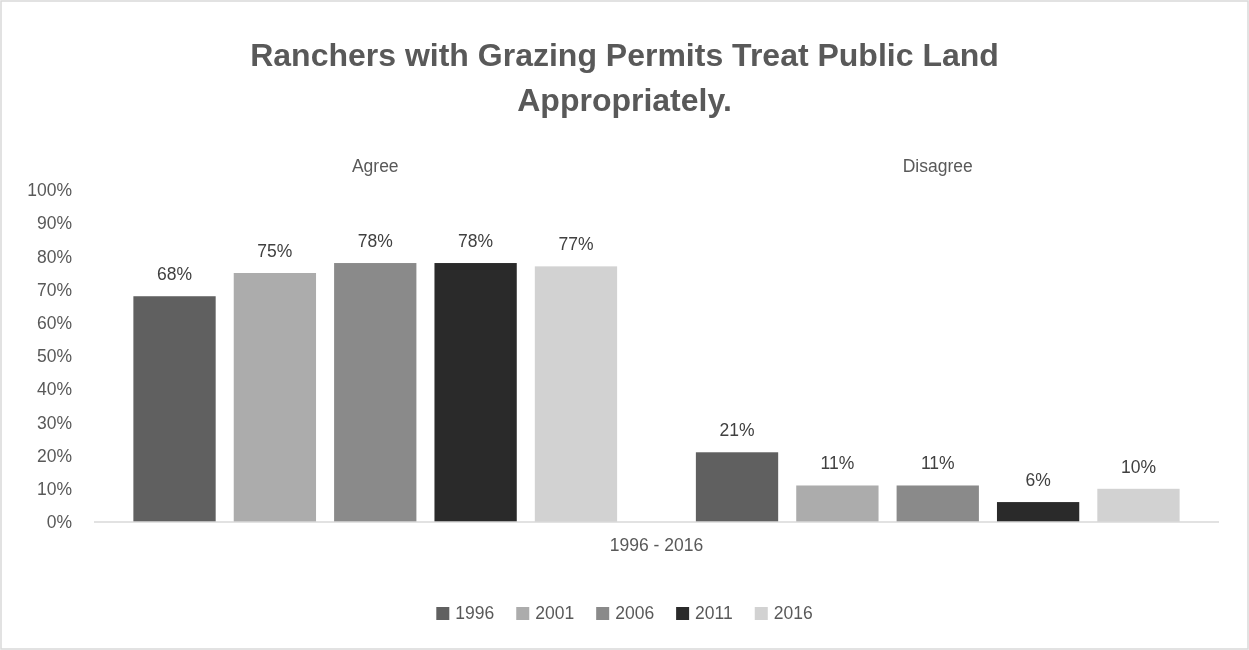  What do you see at coordinates (793, 613) in the screenshot?
I see `legend-label: 2016` at bounding box center [793, 613].